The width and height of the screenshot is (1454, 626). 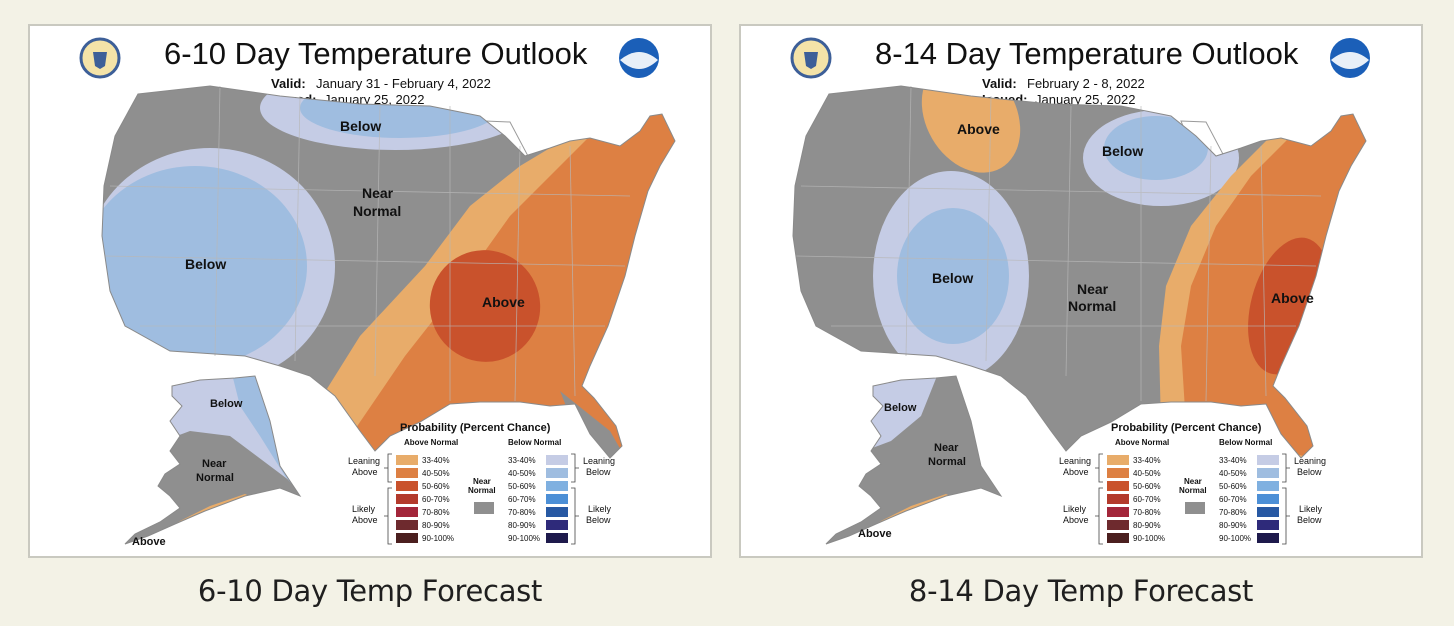 I want to click on legend-likely-above-1: Likely, so click(x=364, y=509).